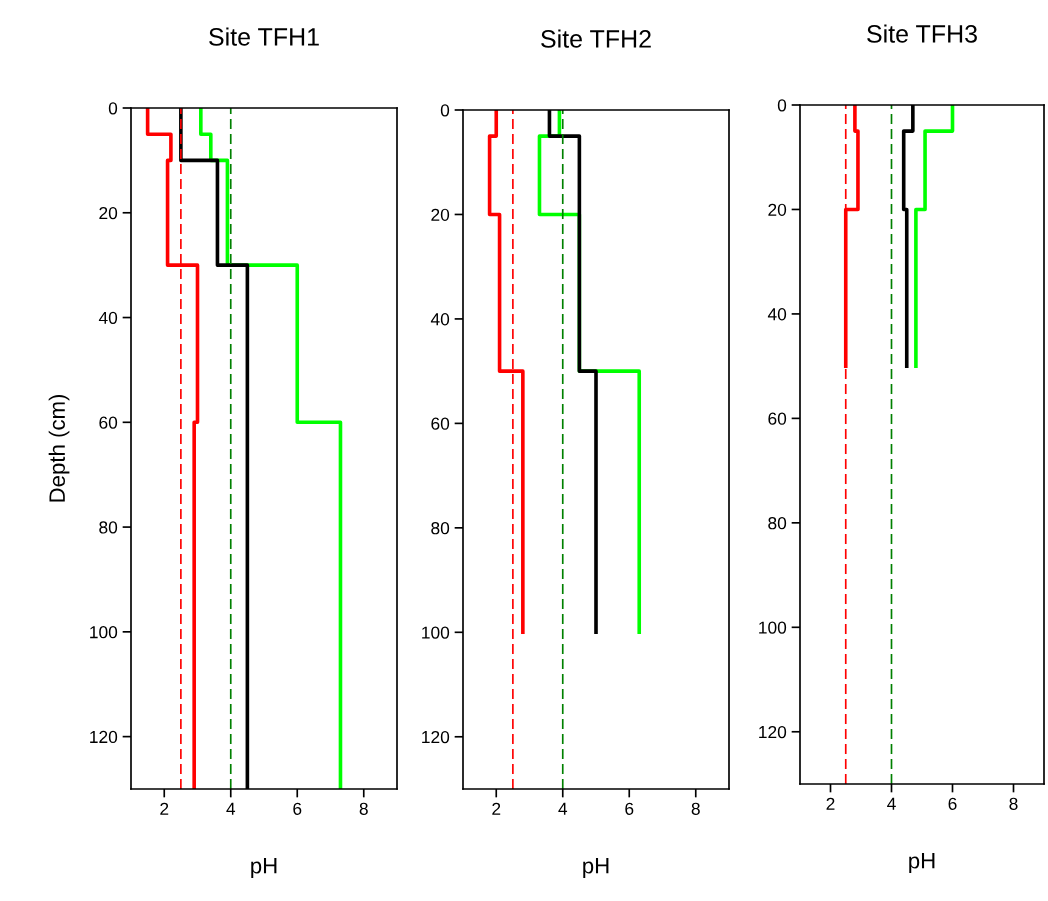  What do you see at coordinates (264, 36) in the screenshot?
I see `chart-title: Site TFH1` at bounding box center [264, 36].